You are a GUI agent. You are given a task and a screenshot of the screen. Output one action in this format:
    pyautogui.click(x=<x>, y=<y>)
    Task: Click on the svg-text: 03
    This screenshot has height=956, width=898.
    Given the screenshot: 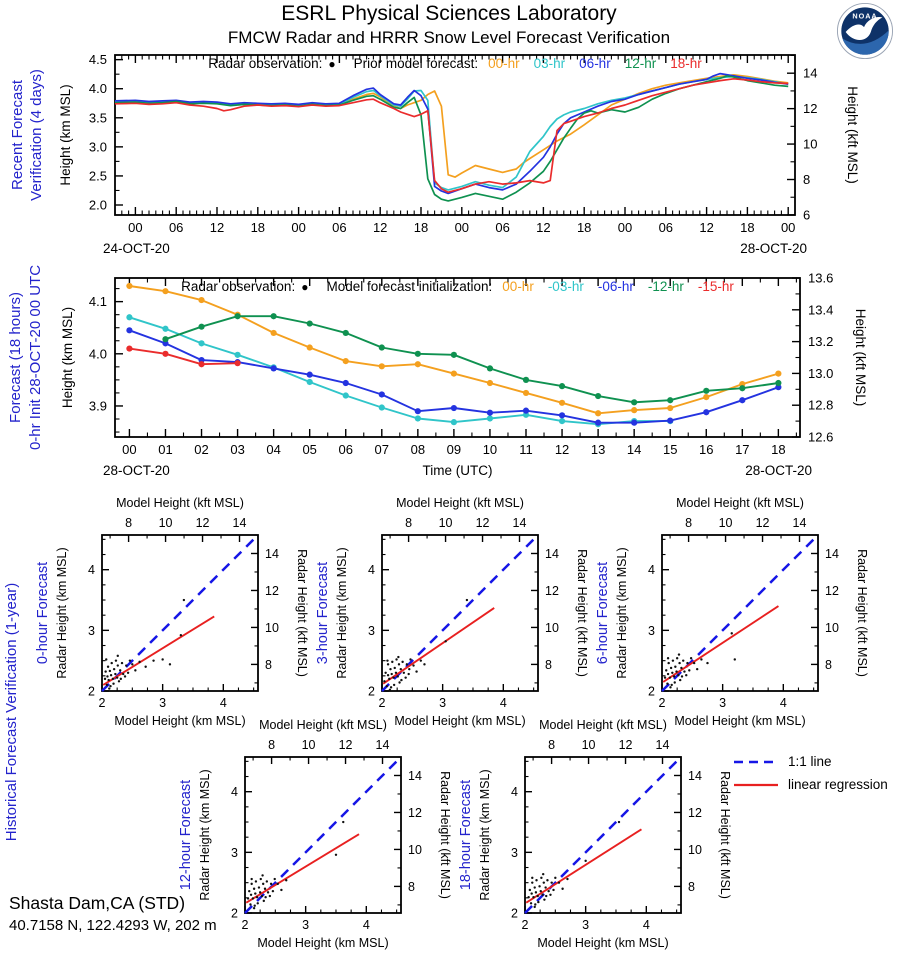 What is the action you would take?
    pyautogui.click(x=237, y=449)
    